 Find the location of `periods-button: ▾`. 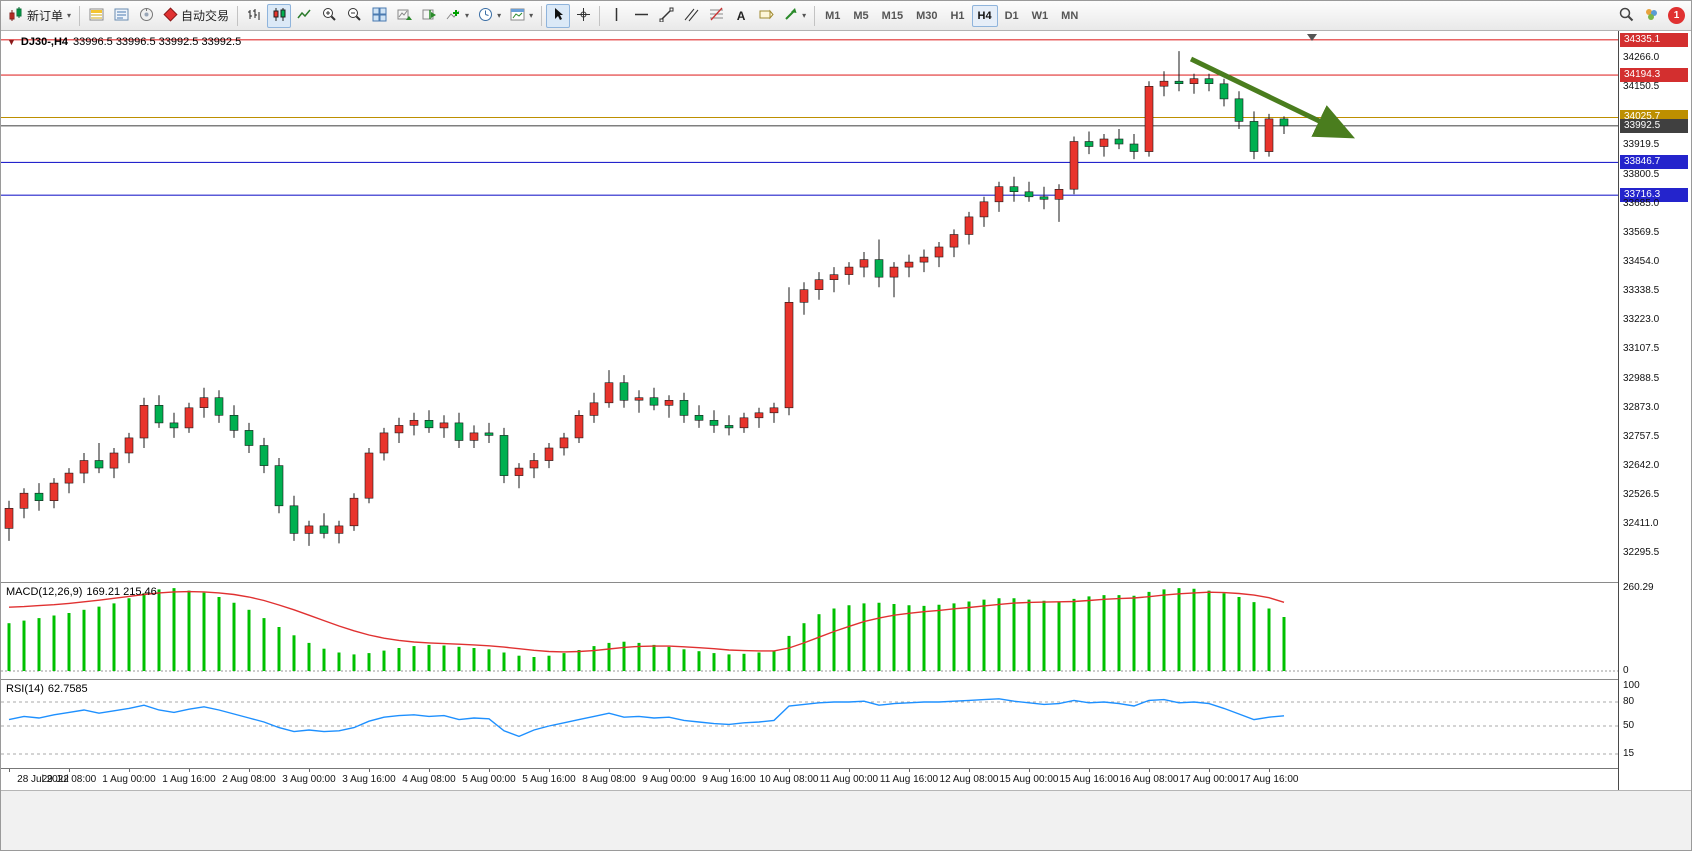

periods-button: ▾ is located at coordinates (489, 16).